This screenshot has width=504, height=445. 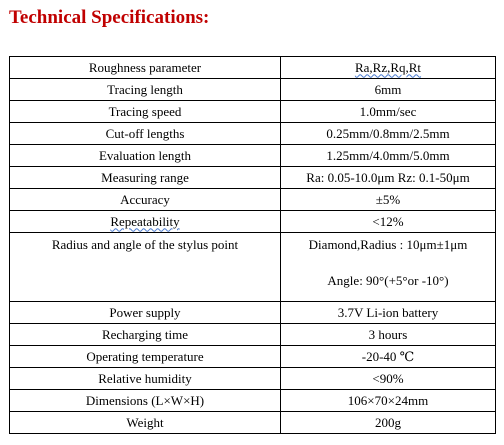 I want to click on spec-value-cell: <12%, so click(x=388, y=221).